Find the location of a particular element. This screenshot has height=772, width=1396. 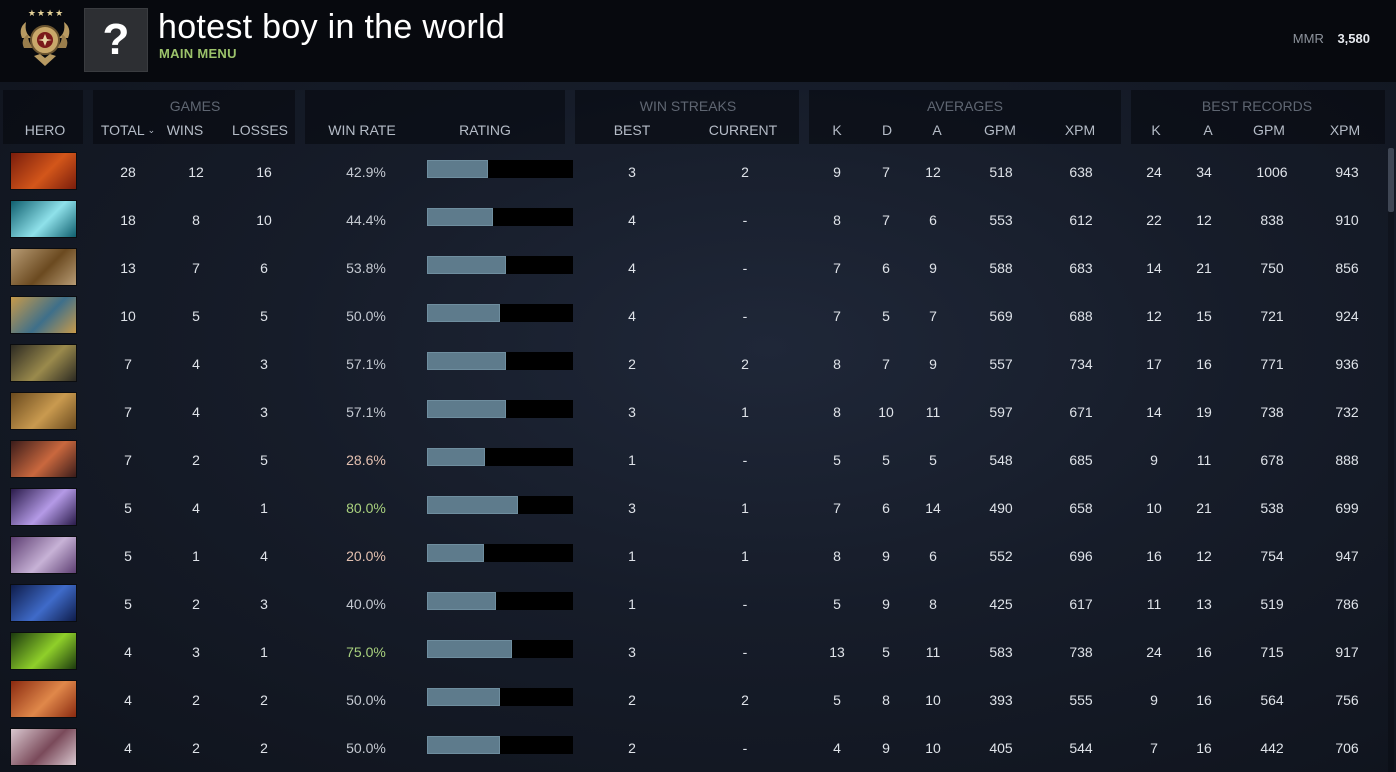

hero-masked-rider-portrait is located at coordinates (43, 363).